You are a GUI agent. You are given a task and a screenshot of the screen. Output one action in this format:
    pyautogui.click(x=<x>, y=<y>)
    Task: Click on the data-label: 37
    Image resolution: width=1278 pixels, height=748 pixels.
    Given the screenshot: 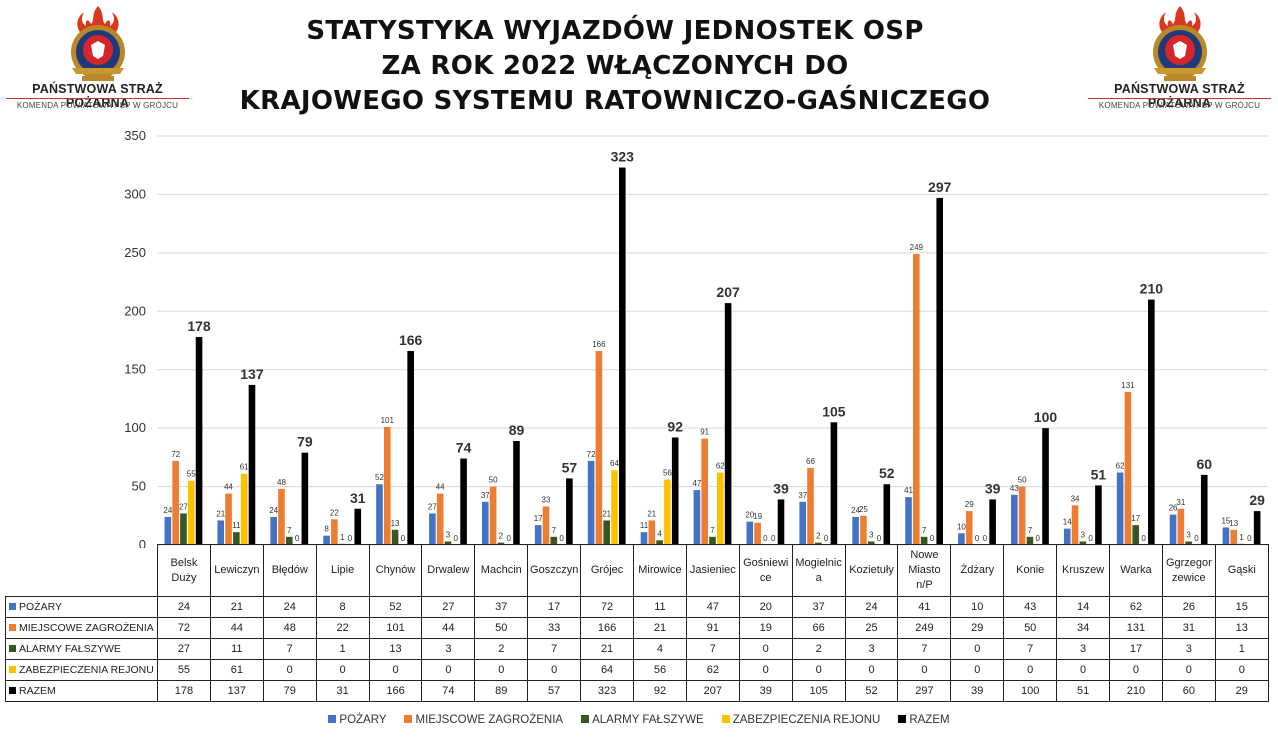 What is the action you would take?
    pyautogui.click(x=802, y=495)
    